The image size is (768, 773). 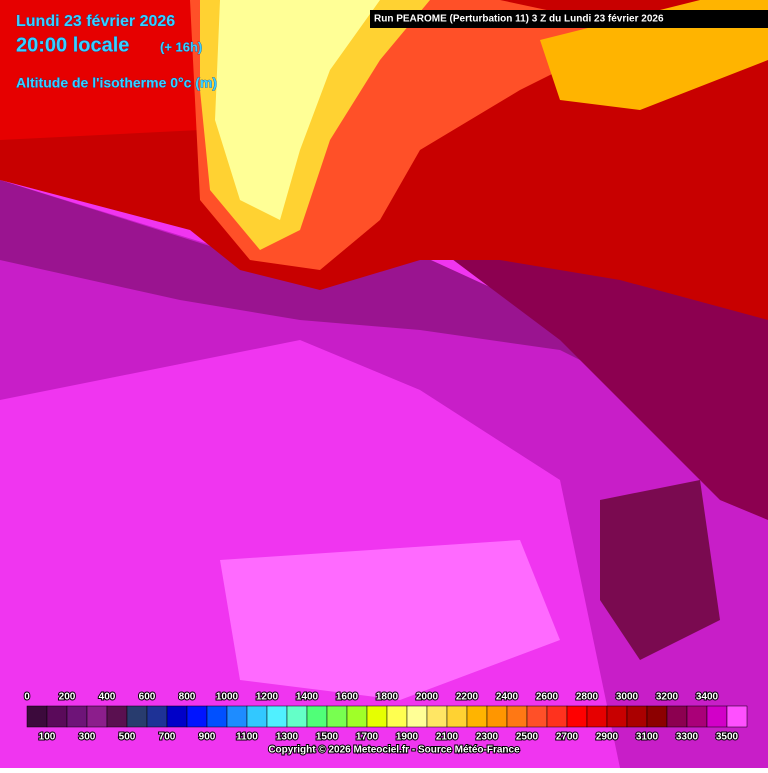 I want to click on legend-label: 800, so click(x=187, y=697).